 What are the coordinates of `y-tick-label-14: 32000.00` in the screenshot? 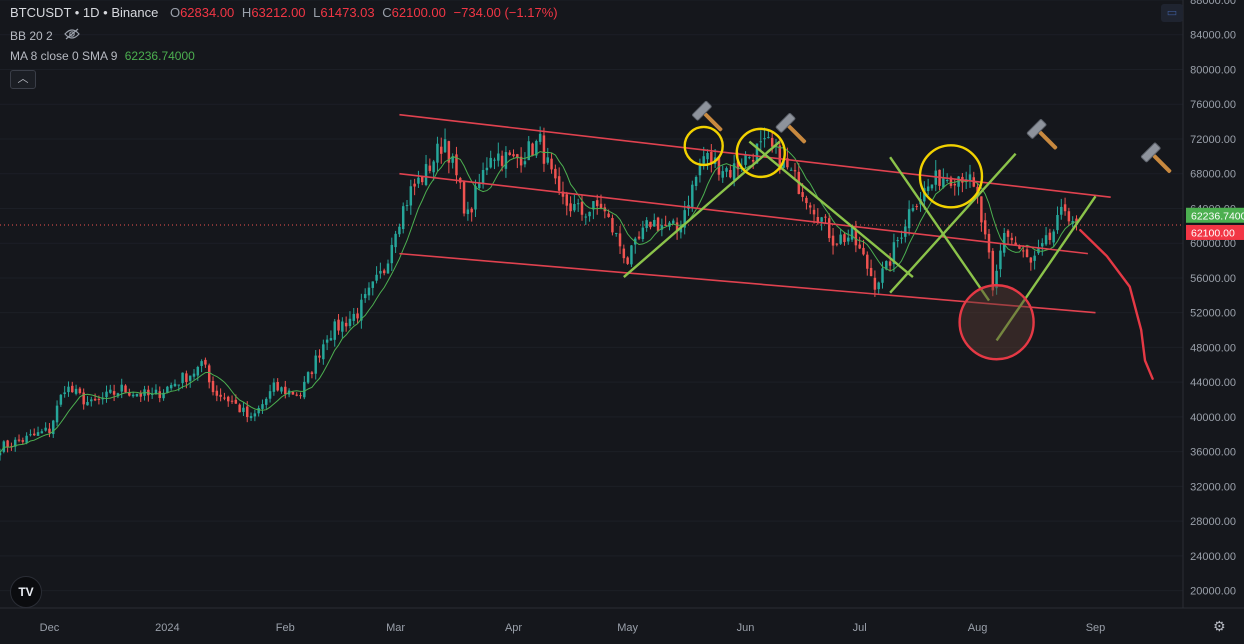 It's located at (1213, 487).